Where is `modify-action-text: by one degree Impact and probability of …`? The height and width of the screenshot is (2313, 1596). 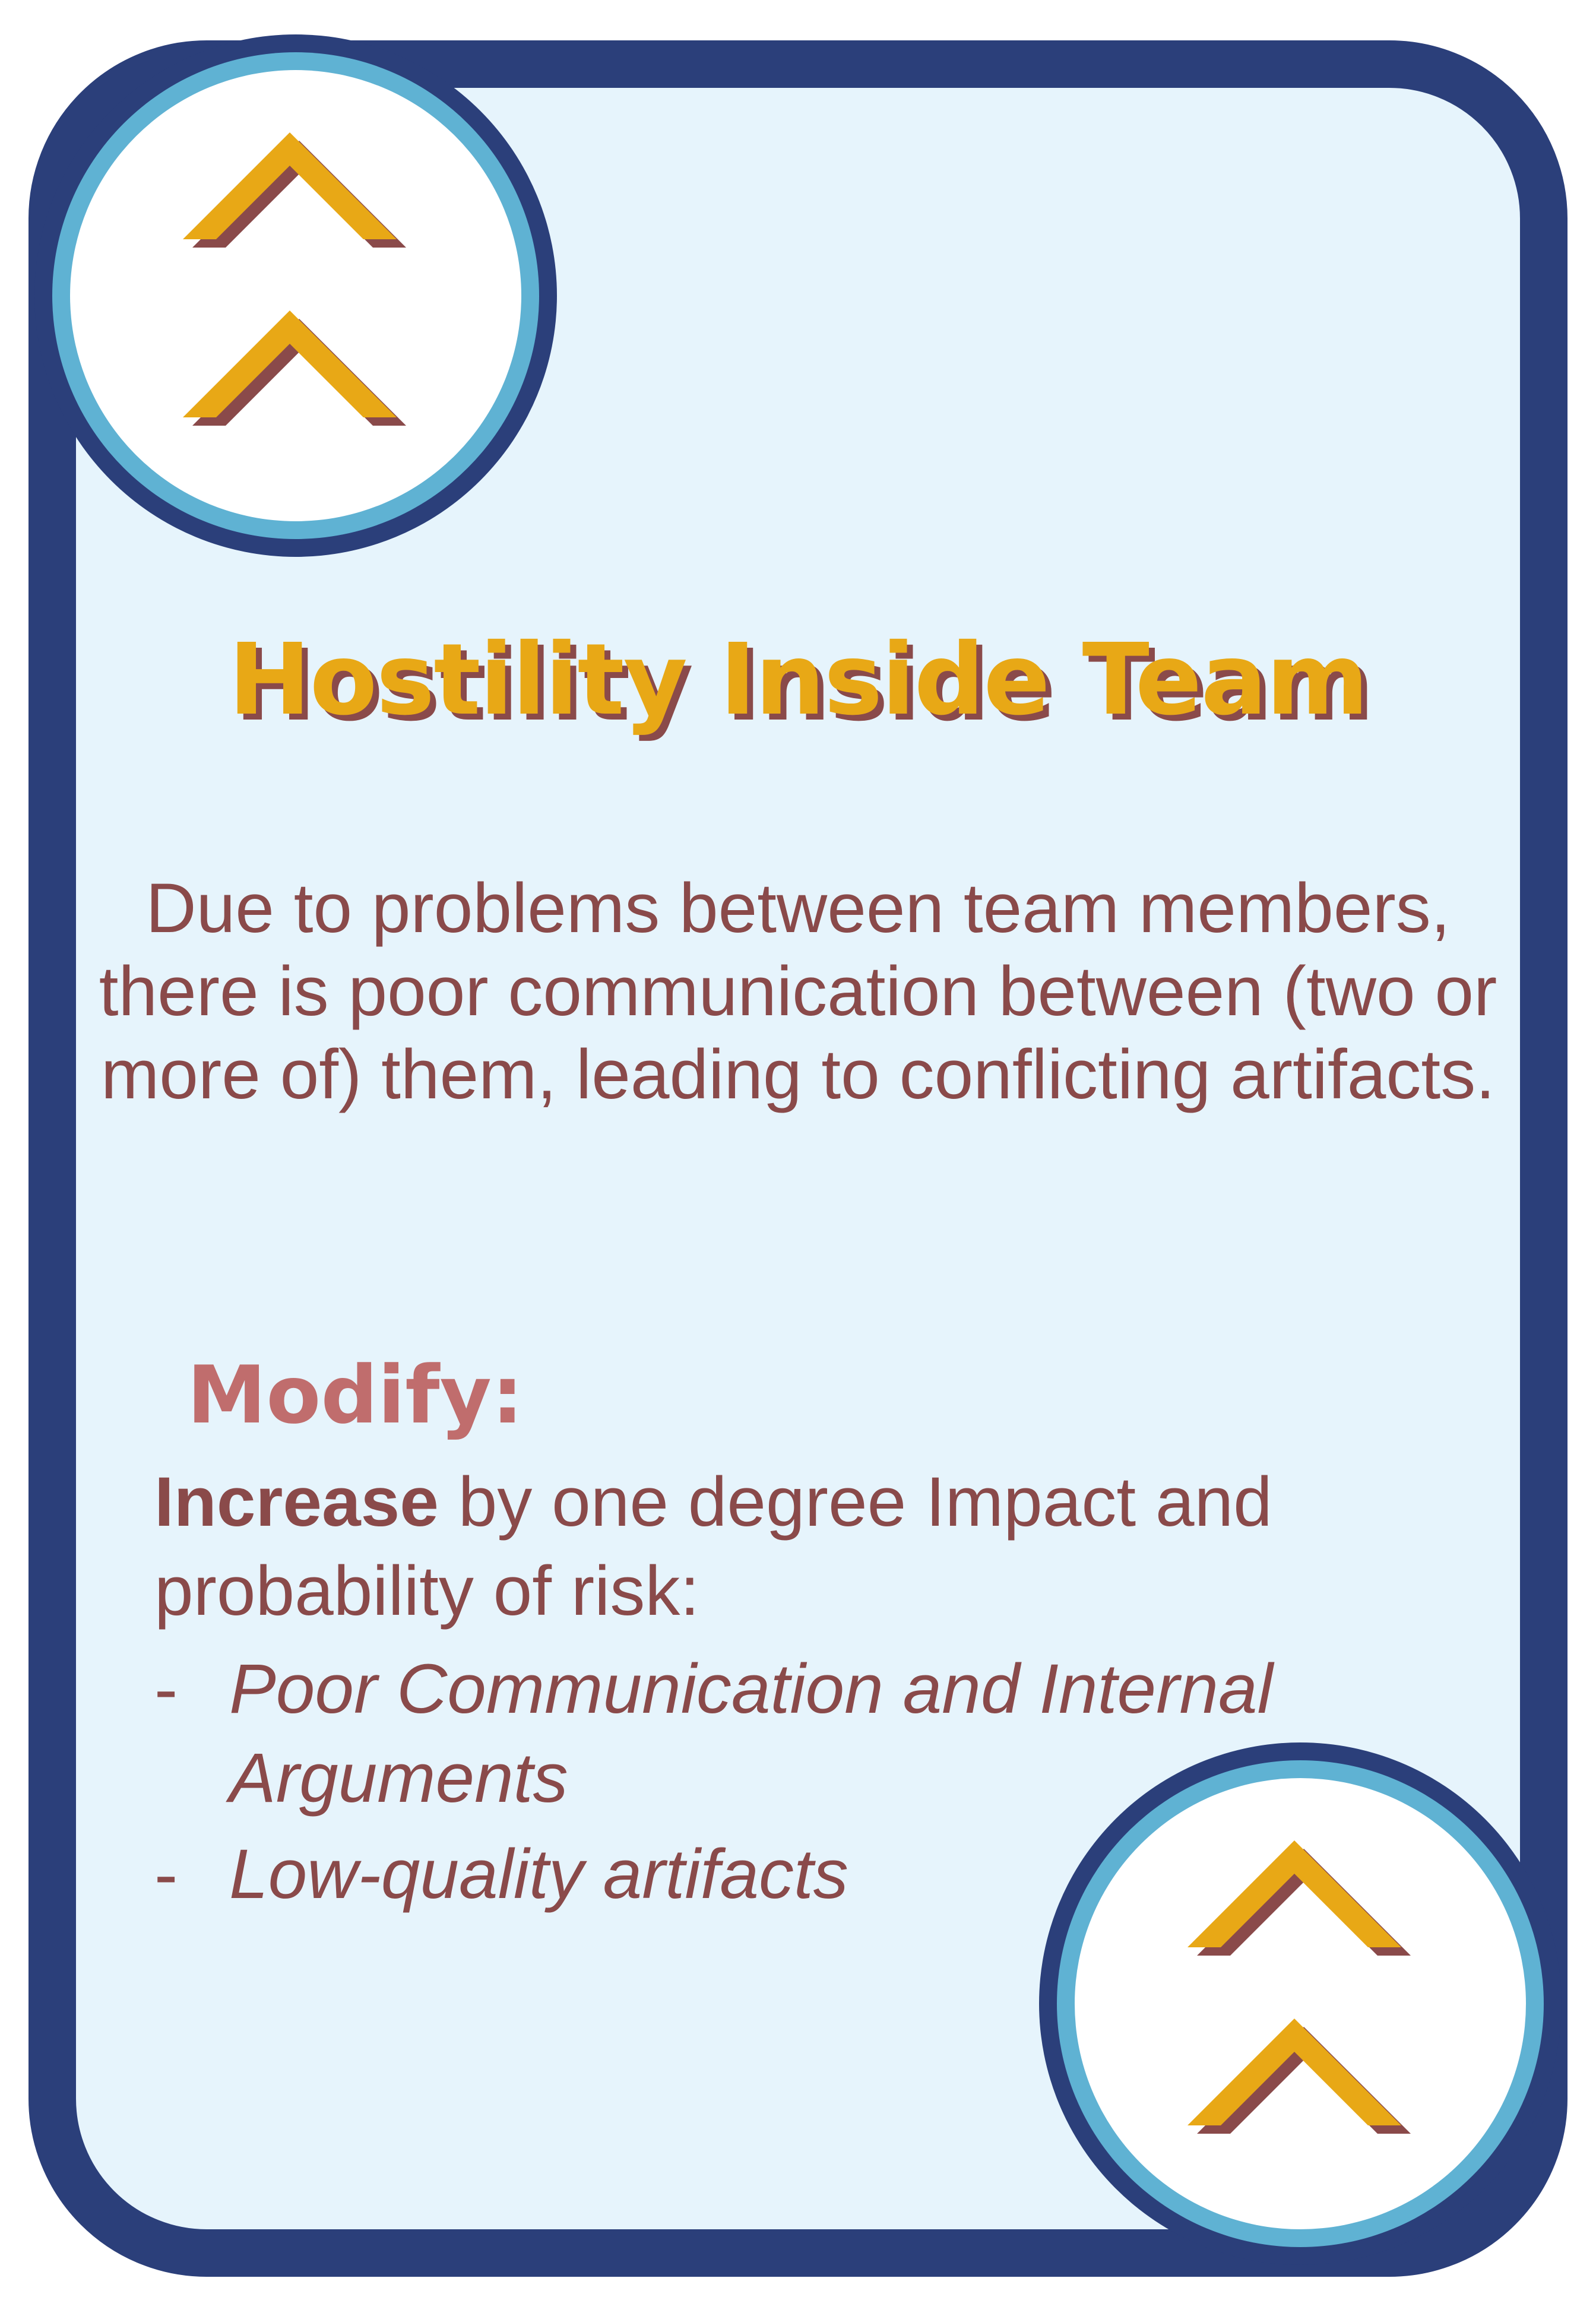 modify-action-text: by one degree Impact and probability of … is located at coordinates (713, 1547).